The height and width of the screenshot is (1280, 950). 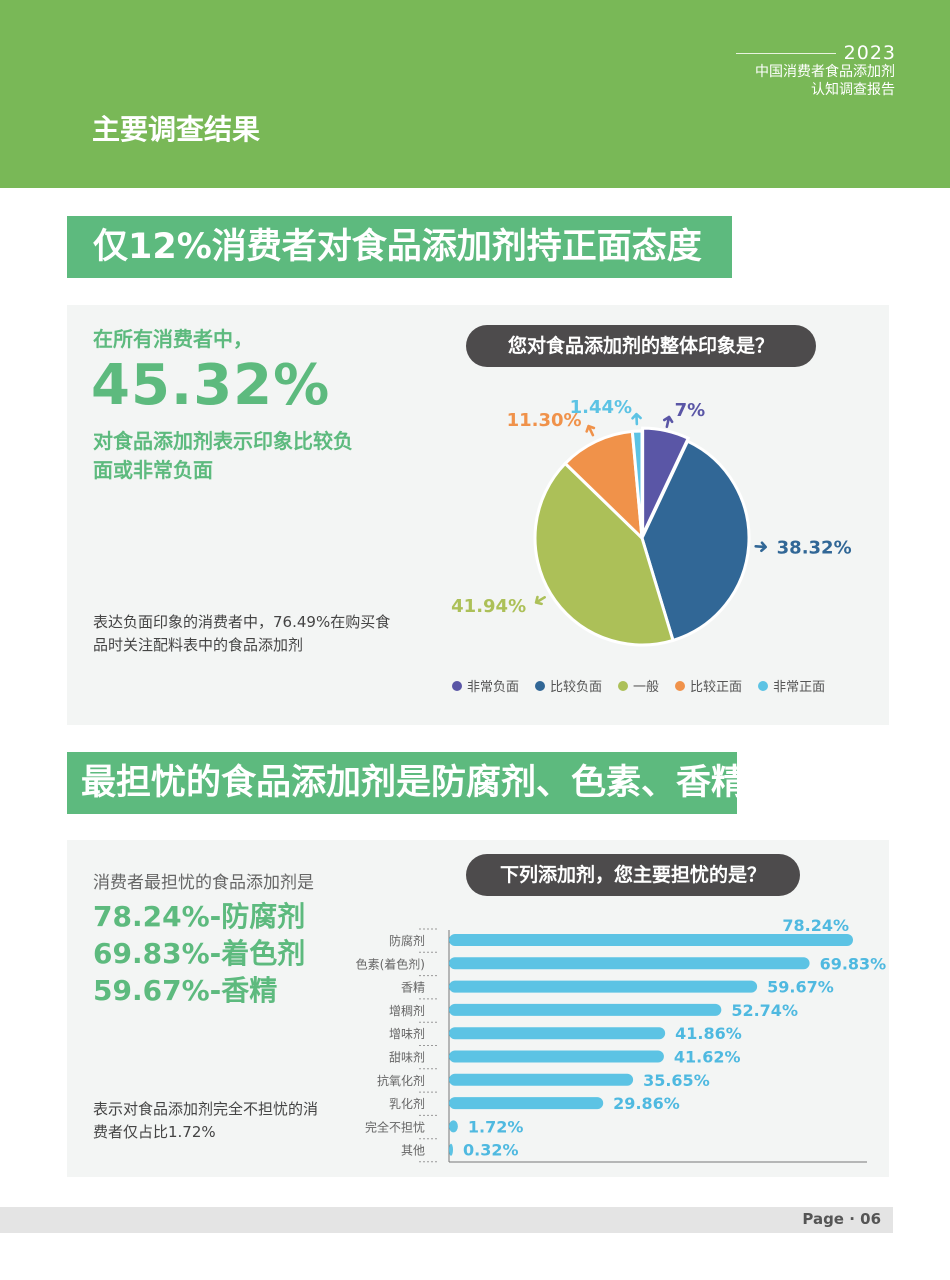 I want to click on bar-category-2: 香精, so click(x=413, y=988).